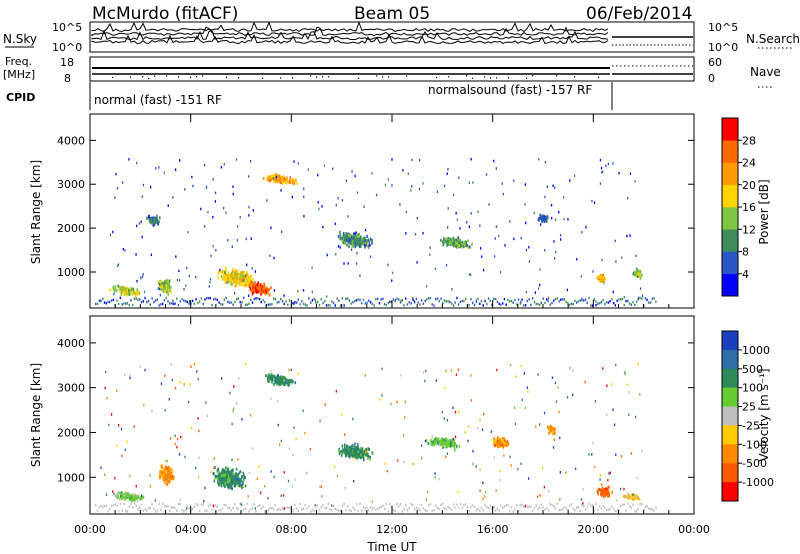 The image size is (800, 554). I want to click on nsky-tick-top-left: 10^5, so click(67, 27).